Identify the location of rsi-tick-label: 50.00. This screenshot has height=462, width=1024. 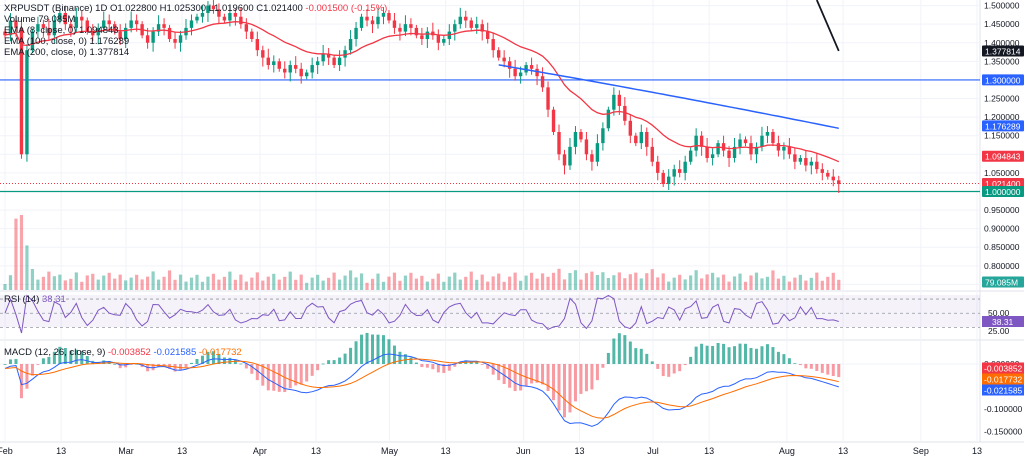
(999, 313).